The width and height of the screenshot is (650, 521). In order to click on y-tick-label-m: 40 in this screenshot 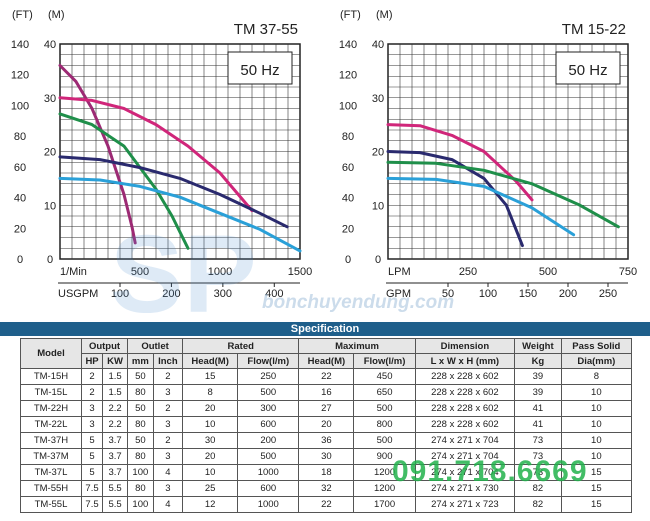, I will do `click(50, 45)`.